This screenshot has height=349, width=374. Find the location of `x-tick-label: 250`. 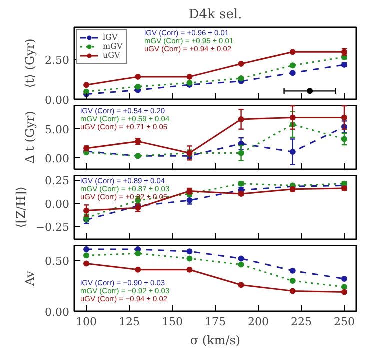

x-tick-label: 250 is located at coordinates (344, 322).